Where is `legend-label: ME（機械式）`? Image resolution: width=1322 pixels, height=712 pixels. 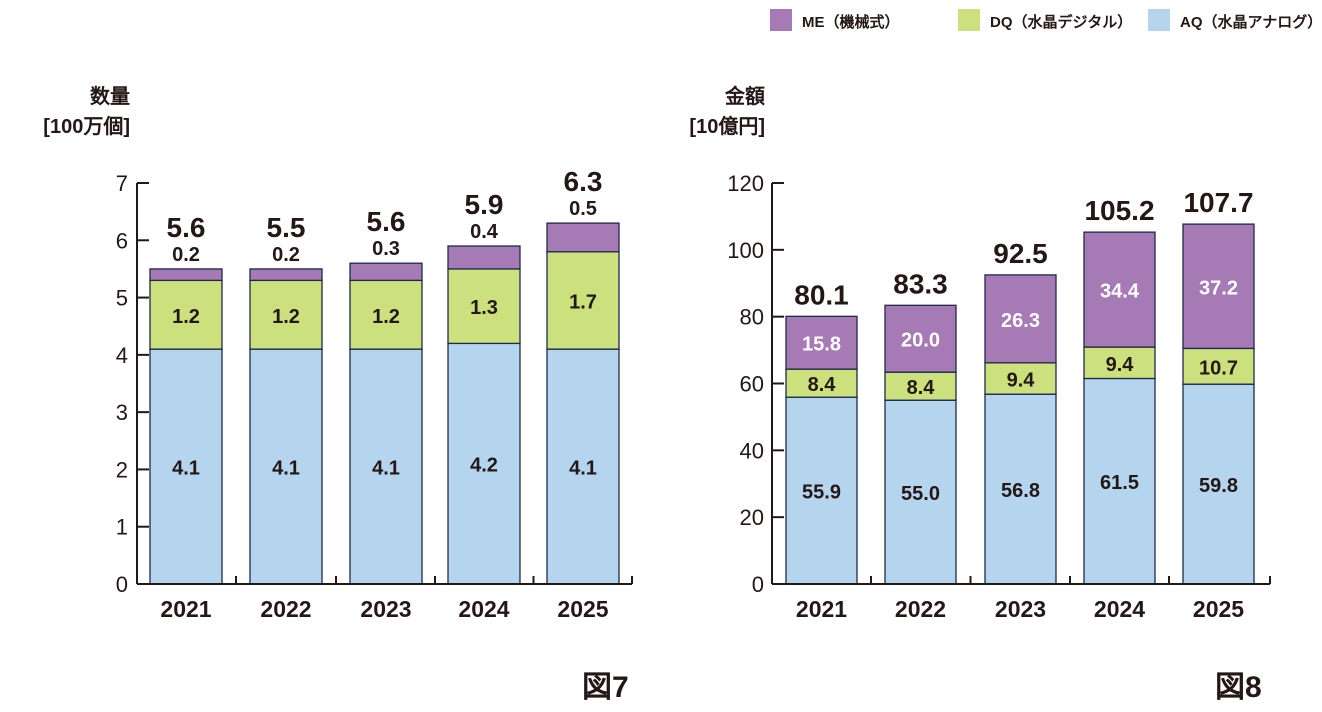
legend-label: ME（機械式） is located at coordinates (851, 22).